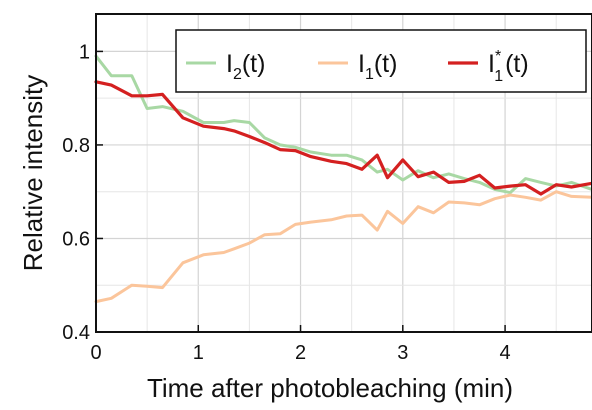  I want to click on legend-label-sub: 2, so click(237, 74).